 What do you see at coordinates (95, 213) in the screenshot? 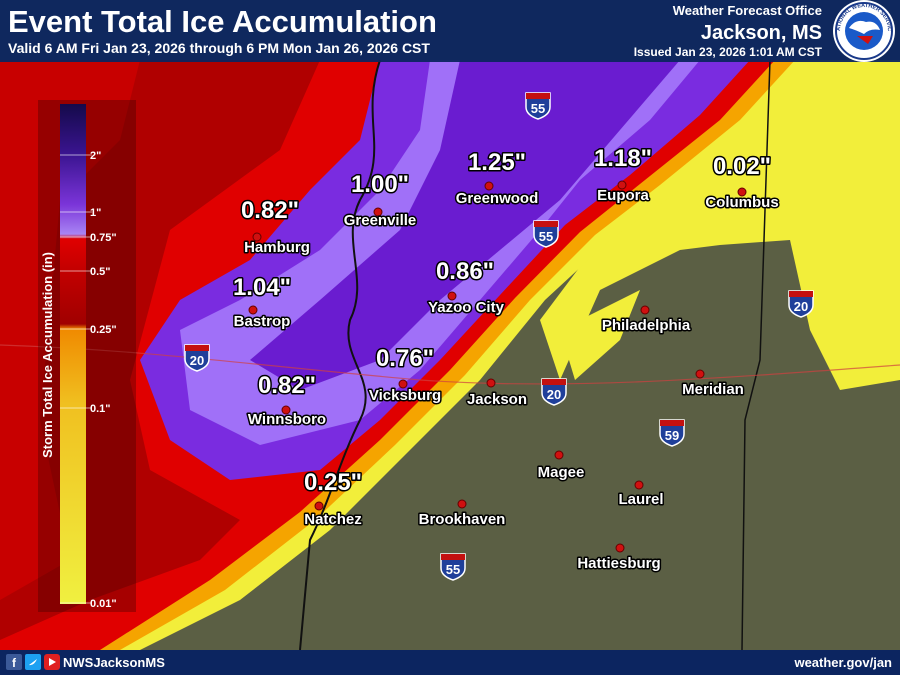
I see `legend-label: 1"` at bounding box center [95, 213].